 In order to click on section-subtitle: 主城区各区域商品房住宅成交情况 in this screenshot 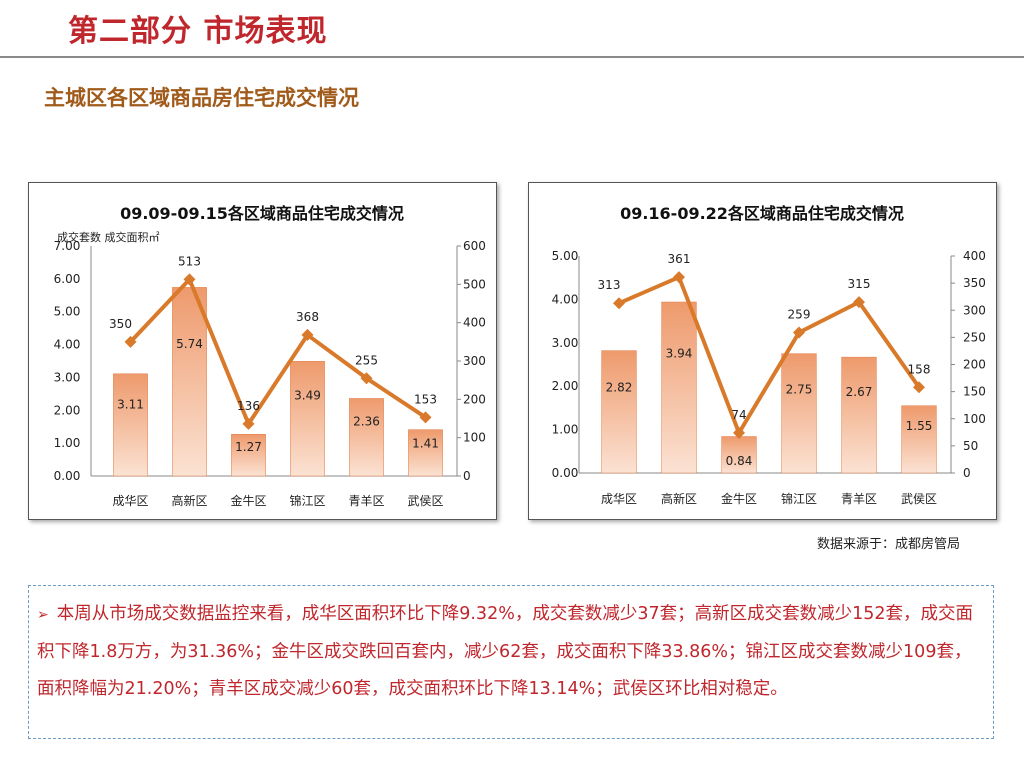, I will do `click(201, 98)`.